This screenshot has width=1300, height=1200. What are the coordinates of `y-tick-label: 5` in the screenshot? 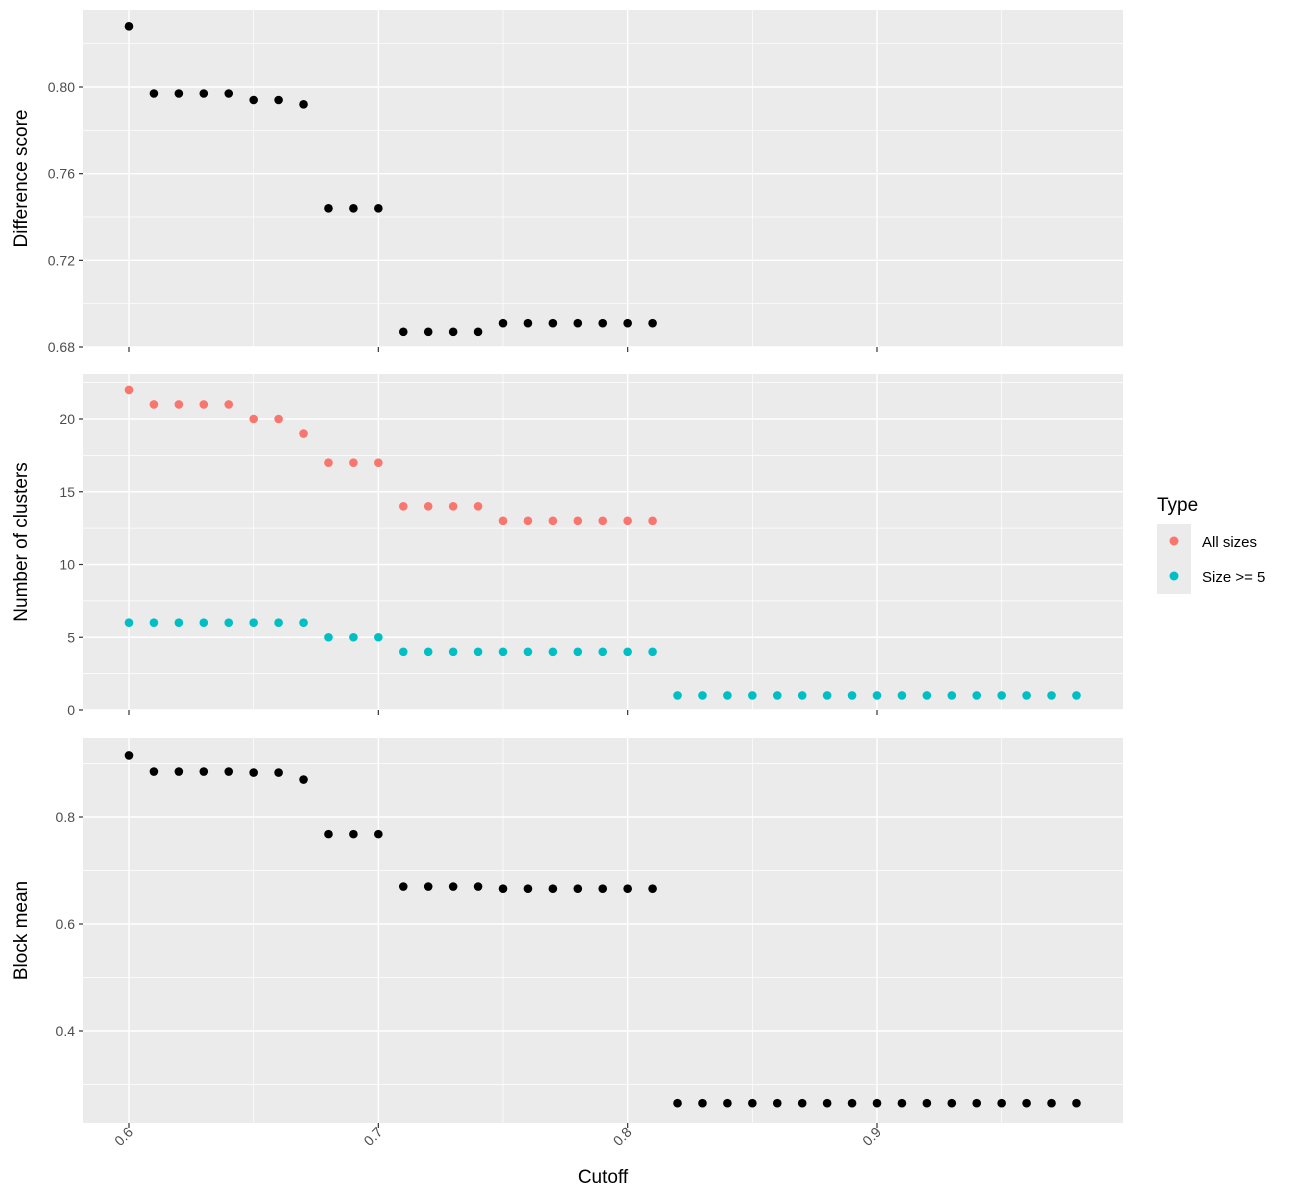 It's located at (71, 637).